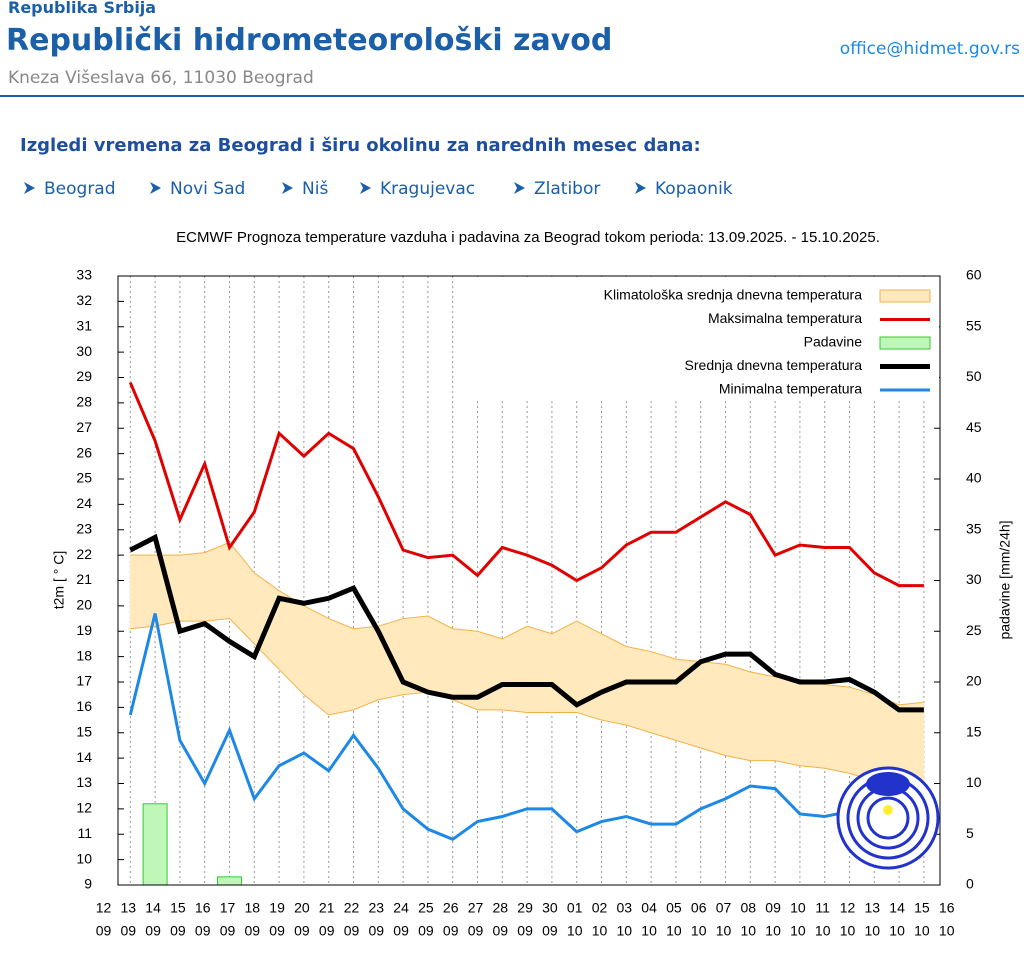 This screenshot has height=956, width=1024. I want to click on address: Kneza Višeslava 66, 11030 Beograd, so click(161, 78).